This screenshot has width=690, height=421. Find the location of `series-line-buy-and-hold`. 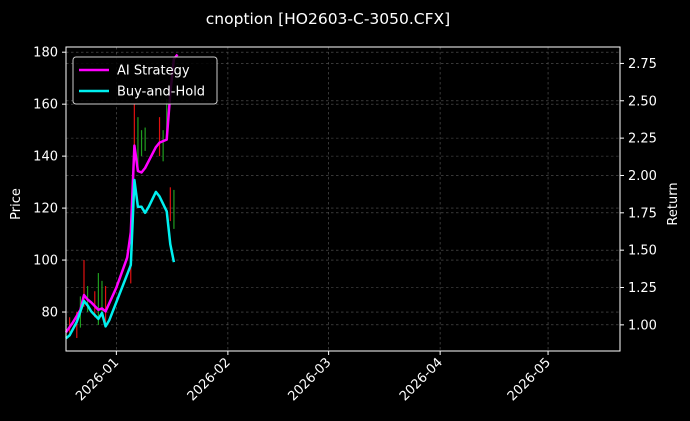

series-line-buy-and-hold is located at coordinates (120, 259).